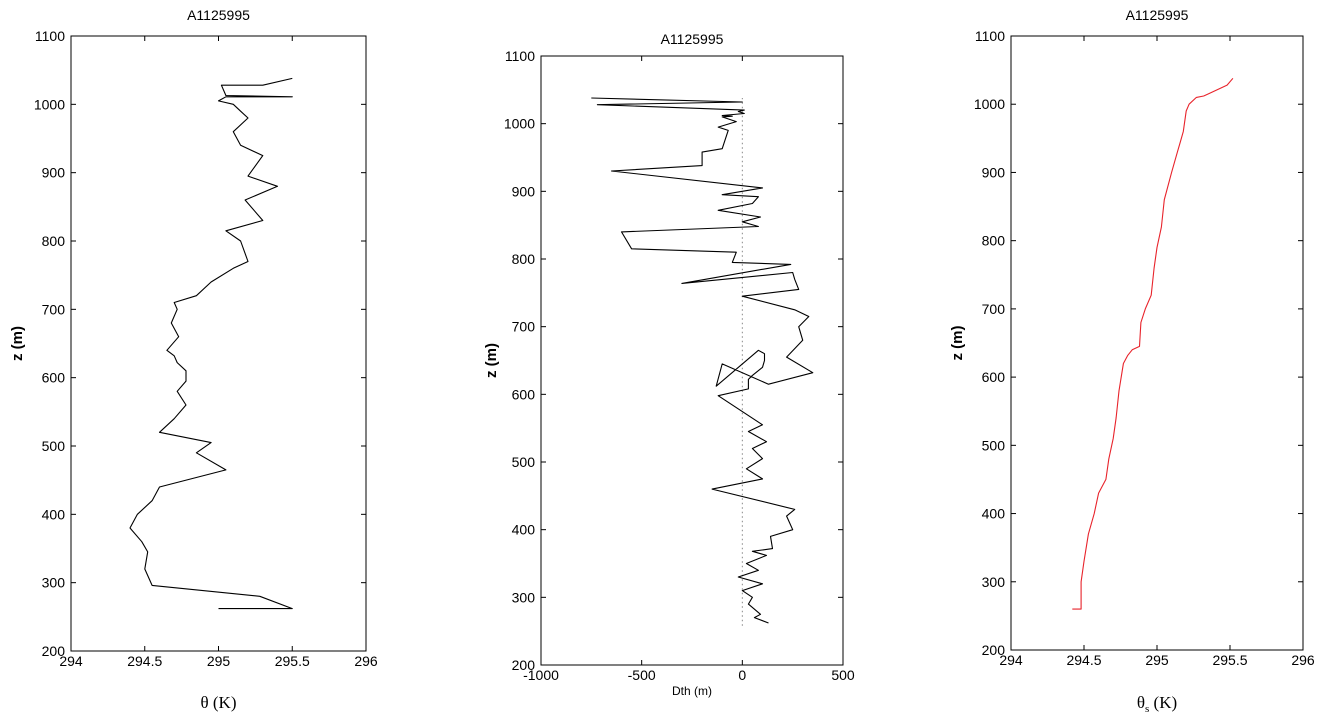  What do you see at coordinates (642, 675) in the screenshot?
I see `x-tick-label: -500` at bounding box center [642, 675].